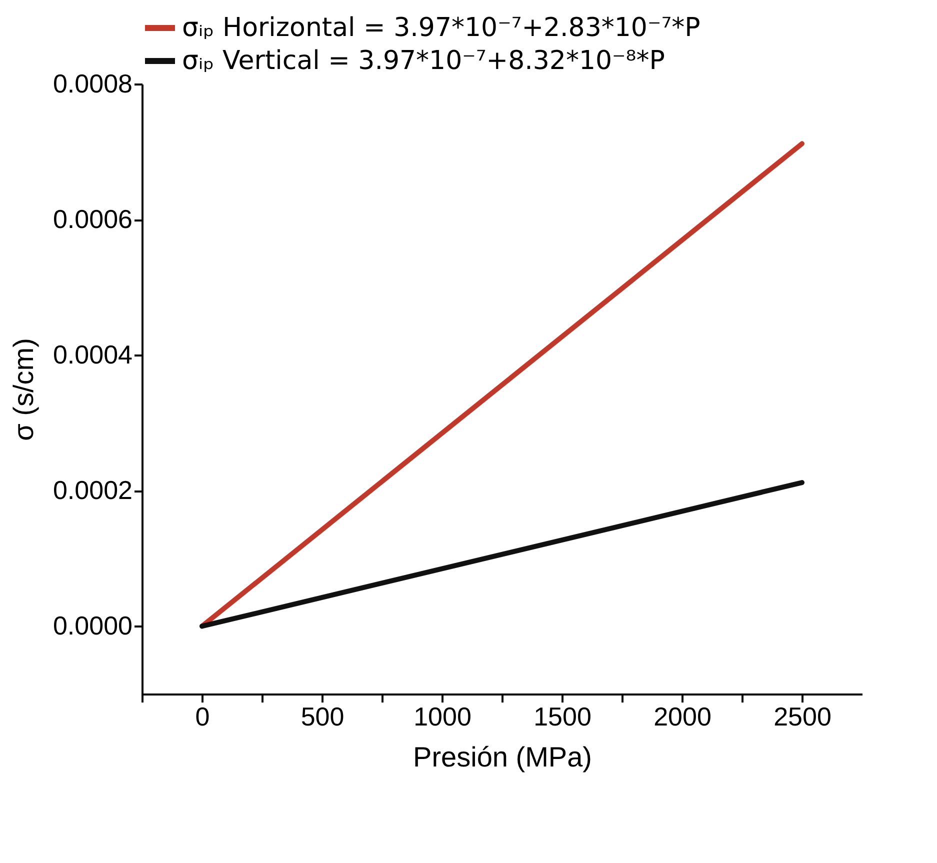 Image resolution: width=937 pixels, height=863 pixels. What do you see at coordinates (202, 717) in the screenshot?
I see `x-tick-label: 0` at bounding box center [202, 717].